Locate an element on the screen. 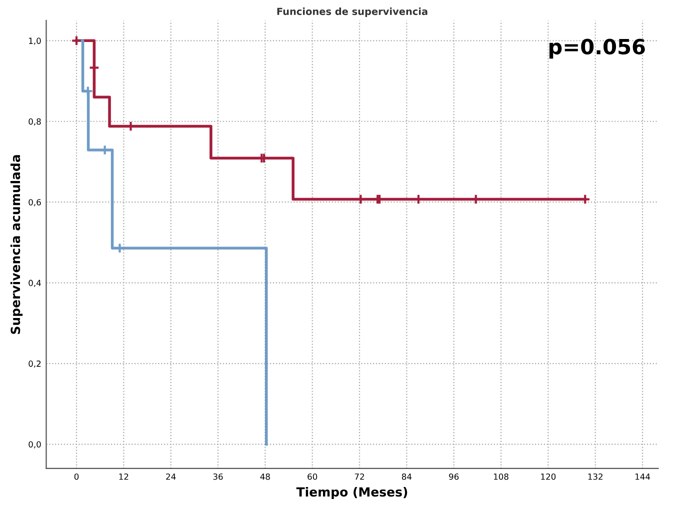  x-tick-label: 96 is located at coordinates (454, 476).